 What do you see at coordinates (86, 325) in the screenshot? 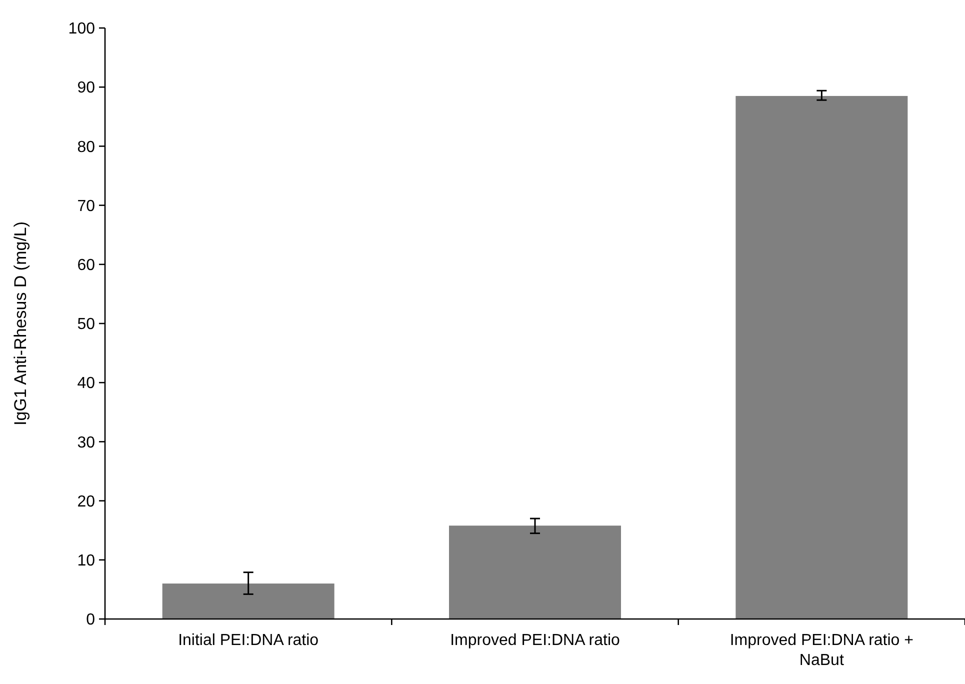
I see `y-tick-label: 50` at bounding box center [86, 325].